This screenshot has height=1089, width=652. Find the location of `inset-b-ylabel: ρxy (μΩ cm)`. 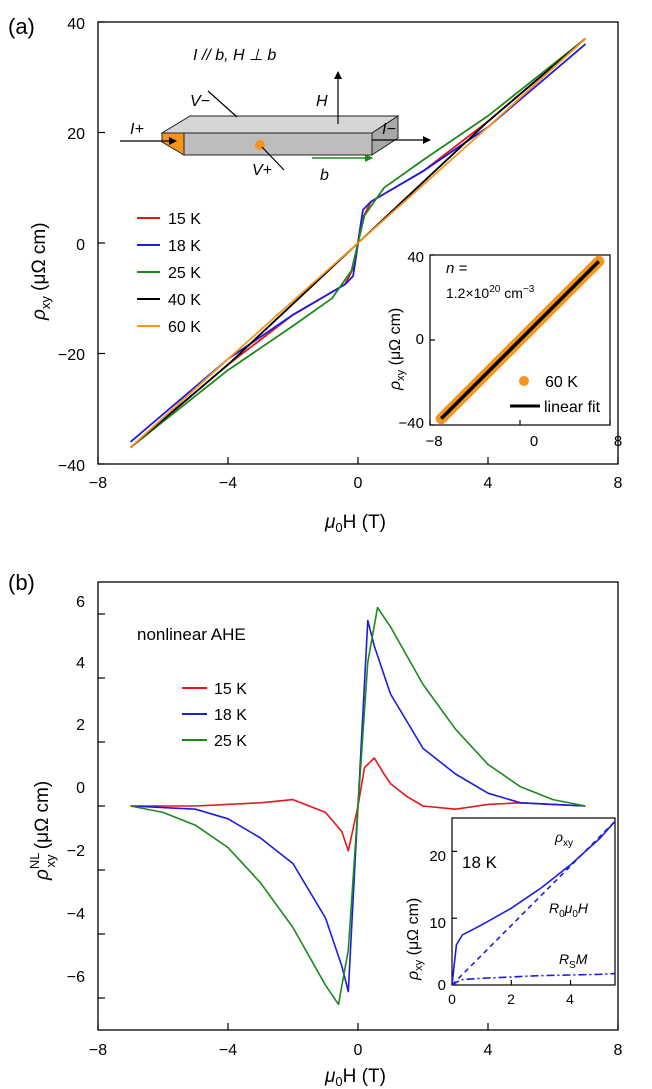

inset-b-ylabel: ρxy (μΩ cm) is located at coordinates (415, 939).